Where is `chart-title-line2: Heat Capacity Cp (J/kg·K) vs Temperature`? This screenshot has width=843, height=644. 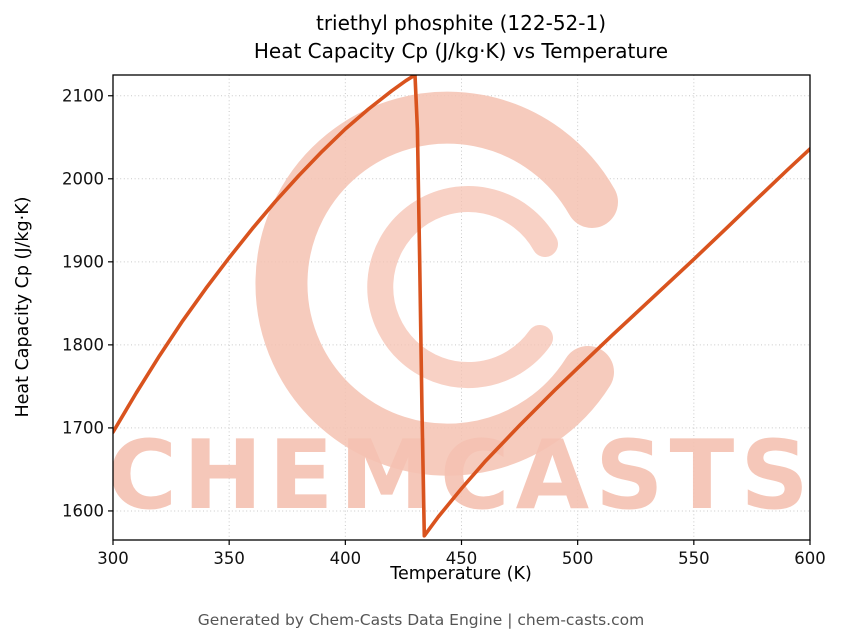
chart-title-line2: Heat Capacity Cp (J/kg·K) vs Temperature is located at coordinates (461, 51).